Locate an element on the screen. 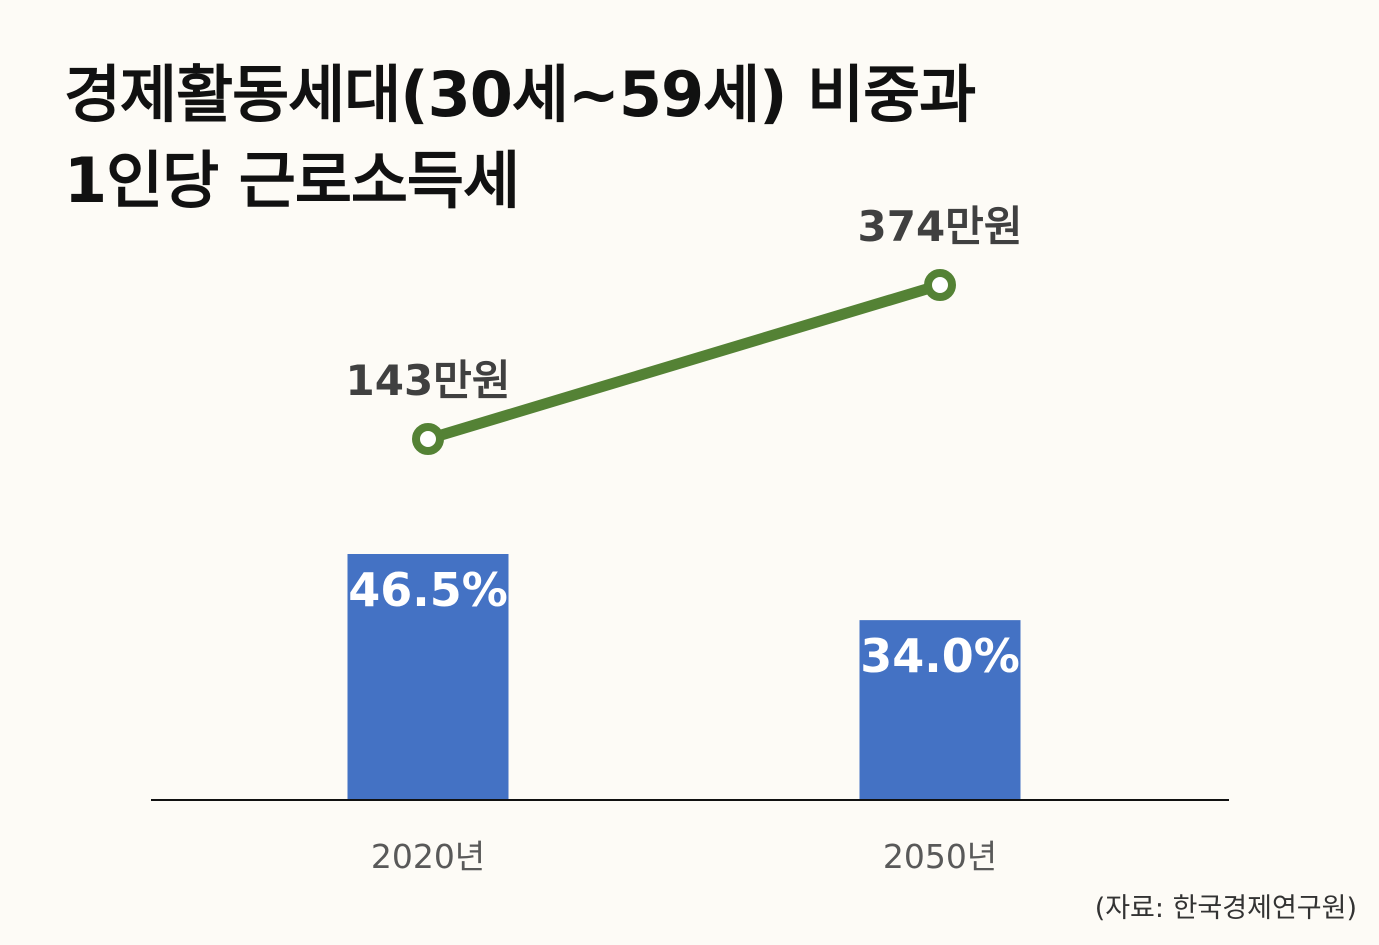 The width and height of the screenshot is (1379, 945). bar-value-label: 34.0% is located at coordinates (940, 656).